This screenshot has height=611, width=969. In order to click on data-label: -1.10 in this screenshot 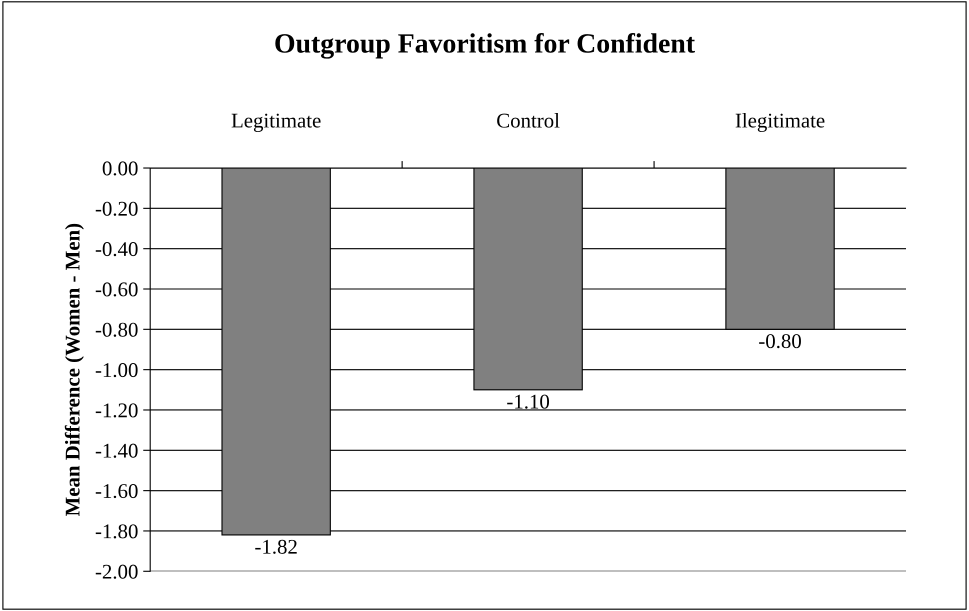, I will do `click(528, 401)`.